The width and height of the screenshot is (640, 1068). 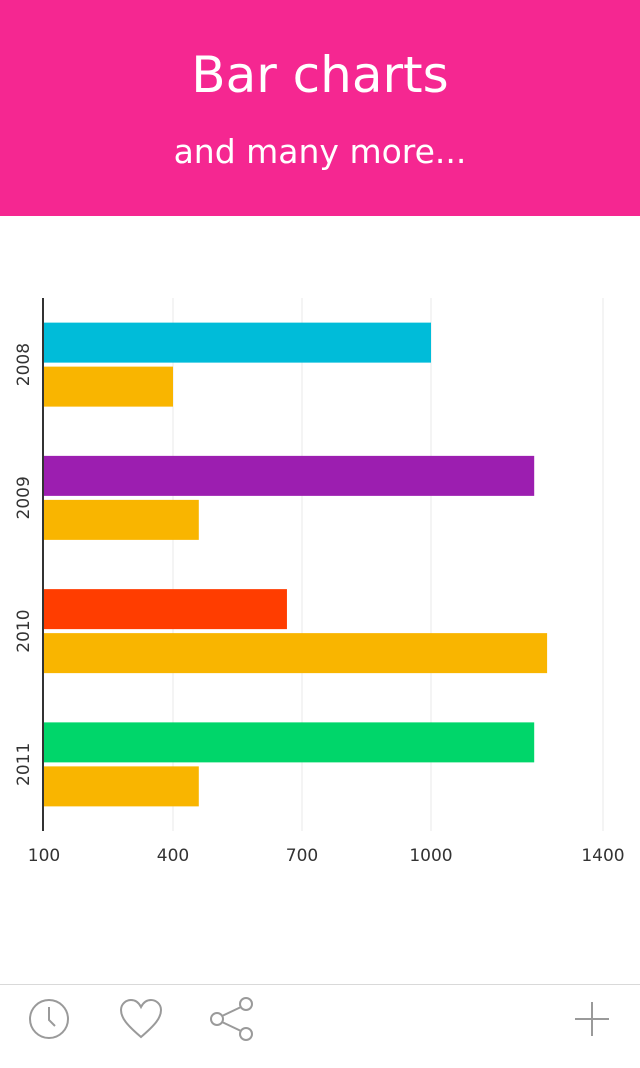 What do you see at coordinates (24, 630) in the screenshot?
I see `category-label: 2010` at bounding box center [24, 630].